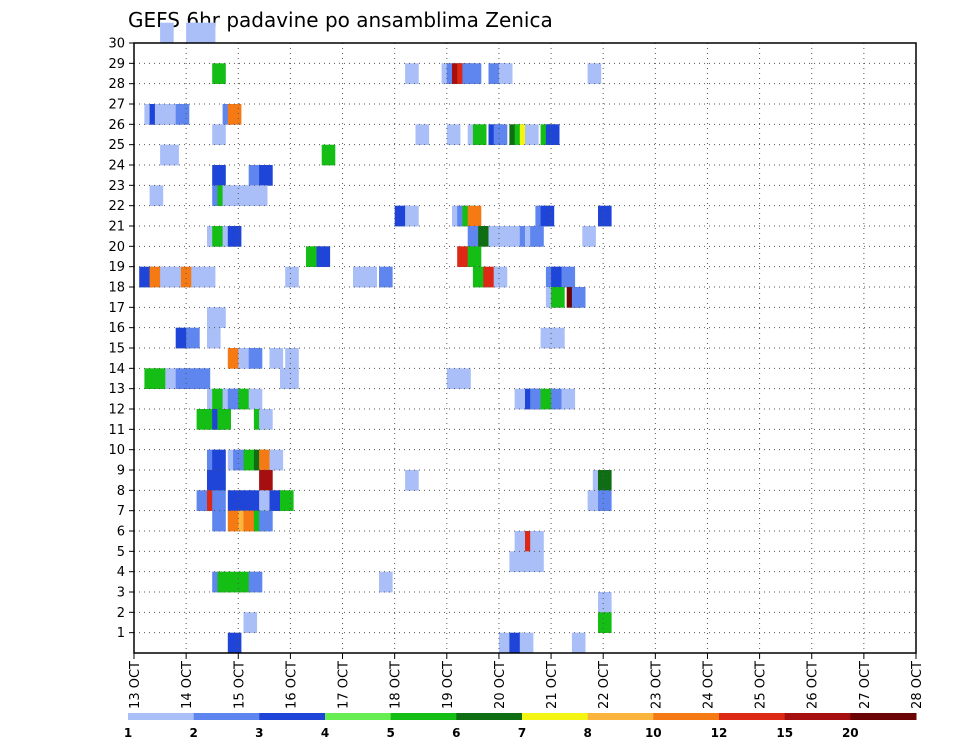 Image resolution: width=960 pixels, height=742 pixels. What do you see at coordinates (121, 593) in the screenshot?
I see `y-tick-label: 3` at bounding box center [121, 593].